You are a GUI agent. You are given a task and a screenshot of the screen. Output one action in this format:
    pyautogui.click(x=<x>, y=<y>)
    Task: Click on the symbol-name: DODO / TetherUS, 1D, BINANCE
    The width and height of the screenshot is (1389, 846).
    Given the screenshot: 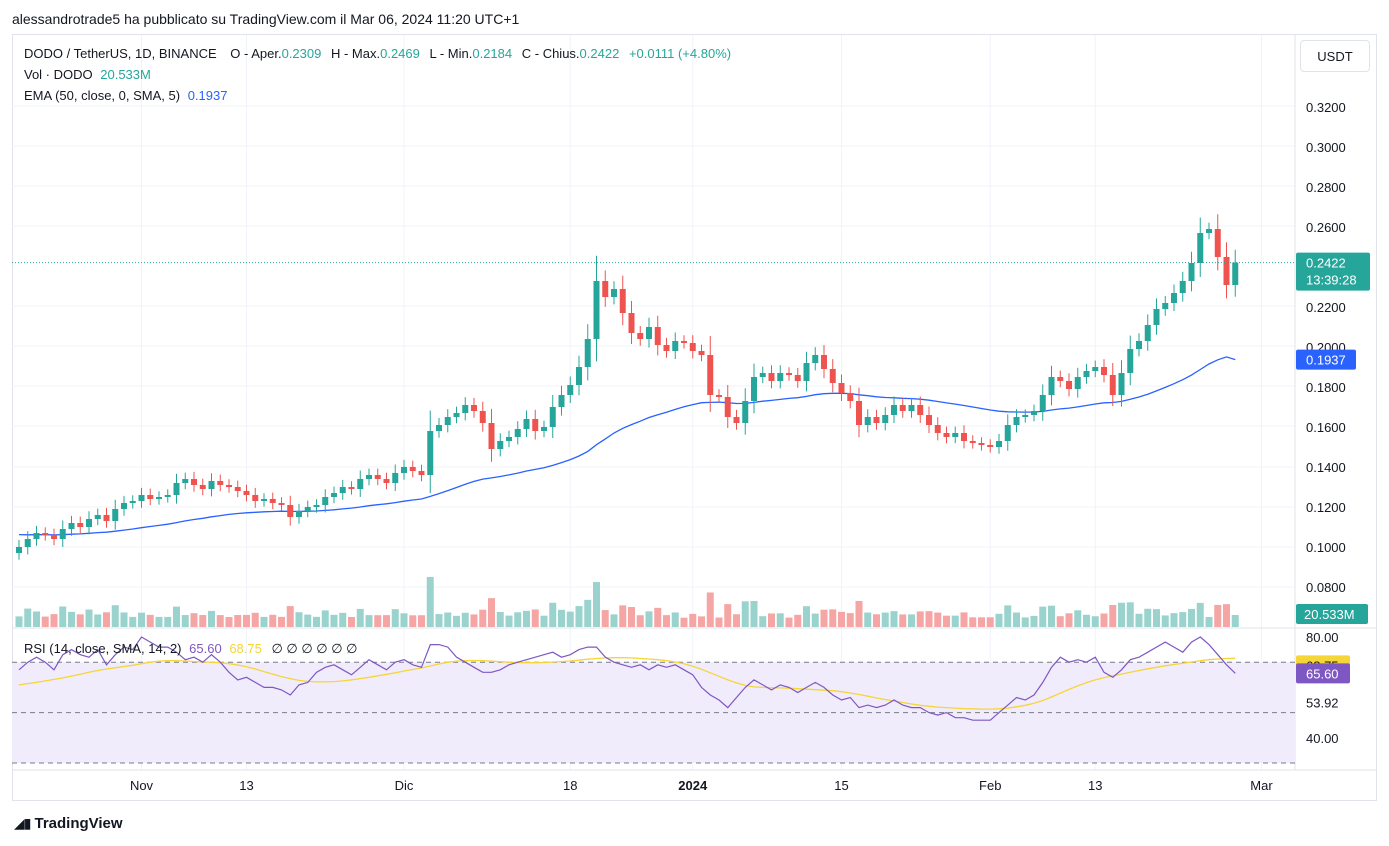 What is the action you would take?
    pyautogui.click(x=120, y=53)
    